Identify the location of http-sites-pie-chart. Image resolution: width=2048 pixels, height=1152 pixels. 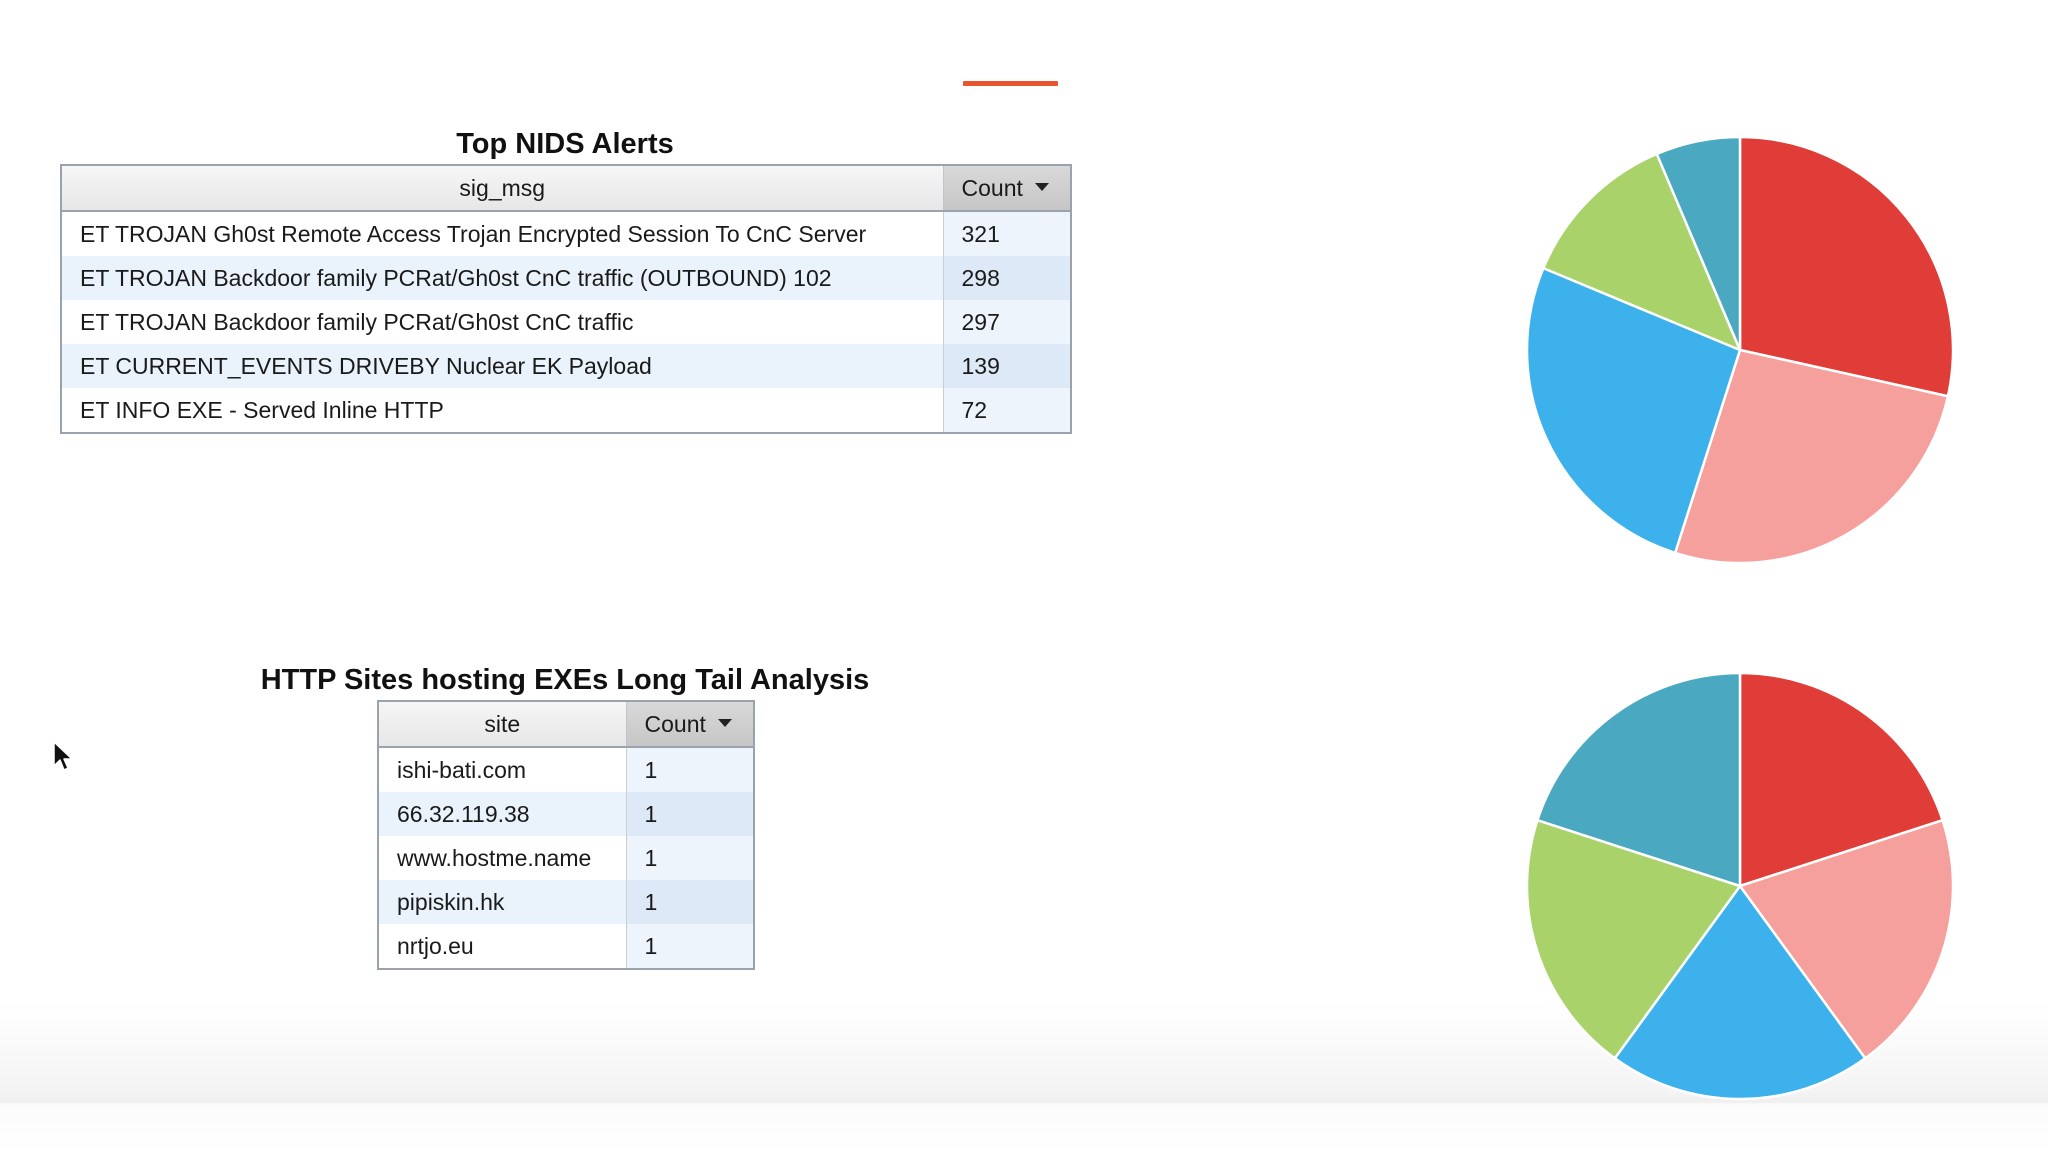
(1740, 886).